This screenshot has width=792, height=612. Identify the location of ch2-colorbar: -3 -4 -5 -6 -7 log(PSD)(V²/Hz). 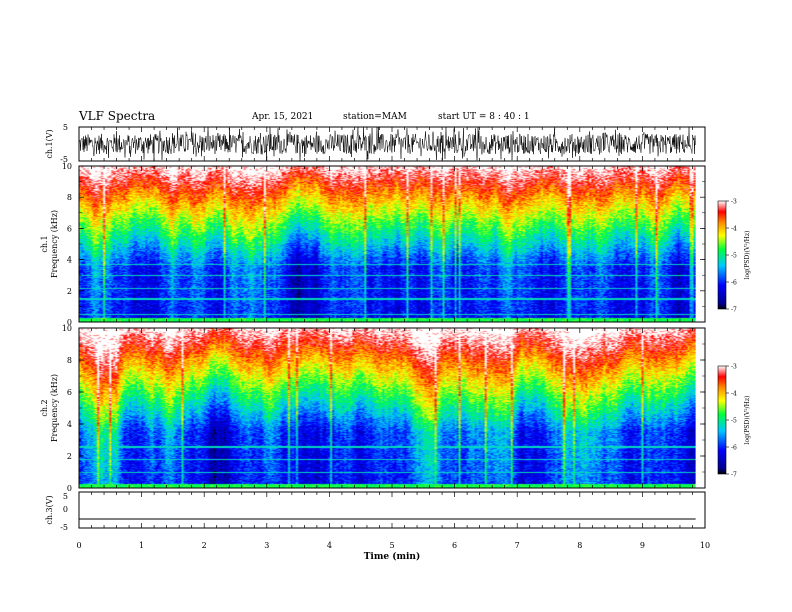
(734, 421).